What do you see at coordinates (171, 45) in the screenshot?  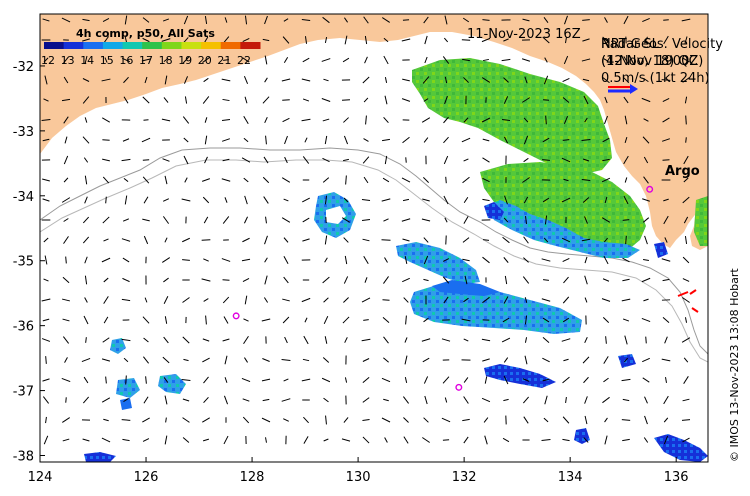 I see `colorbar-swatch` at bounding box center [171, 45].